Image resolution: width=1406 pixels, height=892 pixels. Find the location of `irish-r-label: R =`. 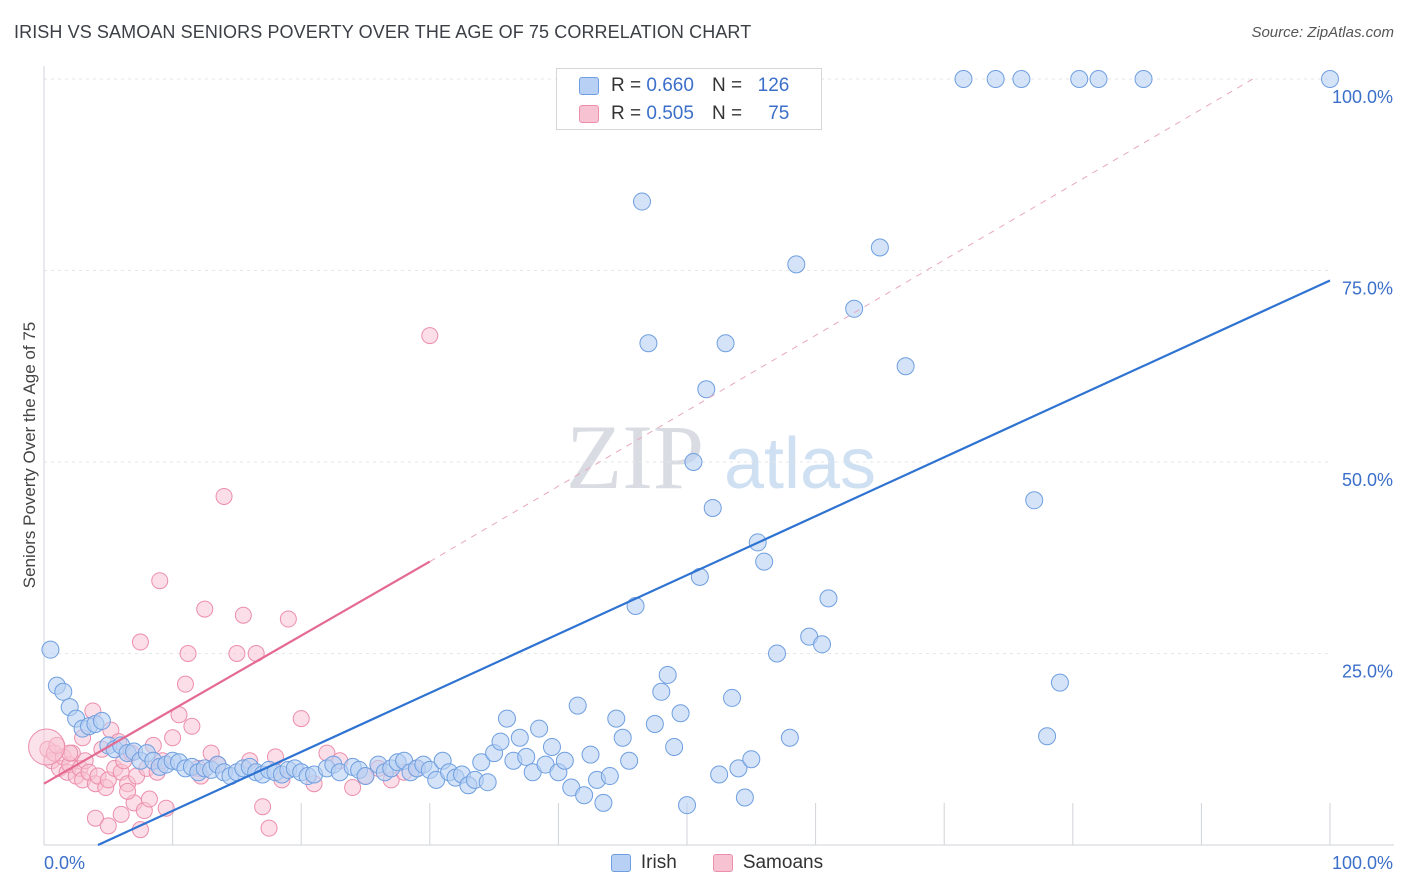

irish-r-label: R = is located at coordinates (626, 85).